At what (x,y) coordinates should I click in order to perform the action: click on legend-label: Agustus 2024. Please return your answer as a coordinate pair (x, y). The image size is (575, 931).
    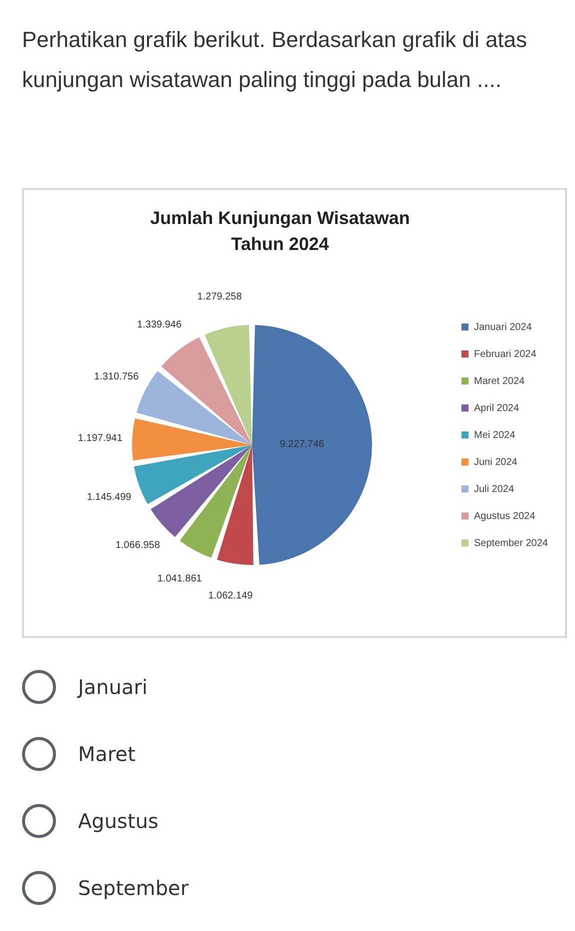
    Looking at the image, I should click on (505, 516).